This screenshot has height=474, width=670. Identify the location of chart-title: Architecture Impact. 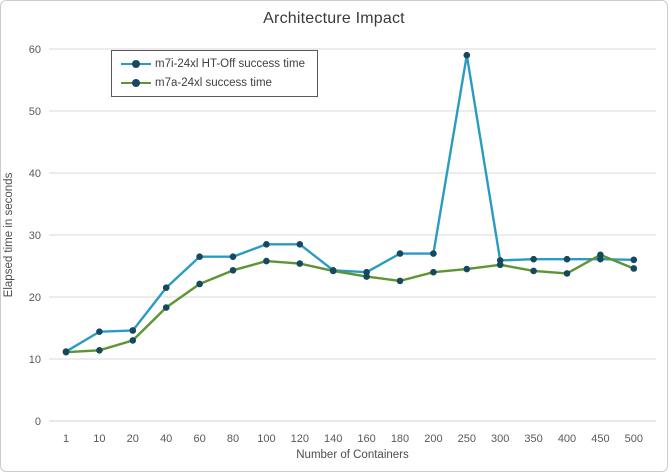
(334, 18).